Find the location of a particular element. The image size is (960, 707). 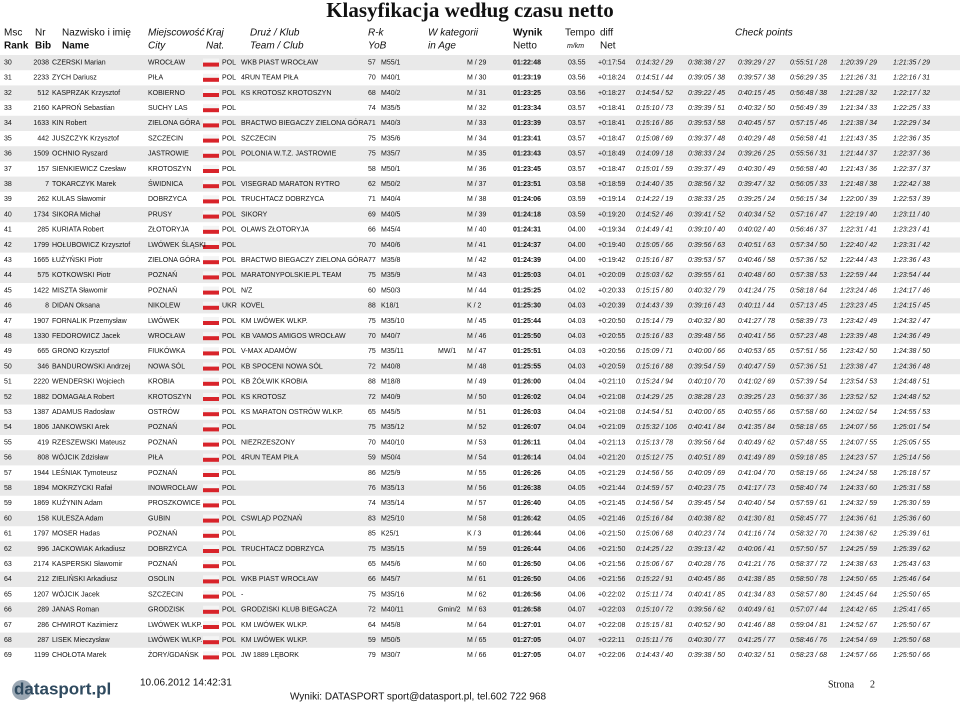

cell: PRUSY is located at coordinates (160, 214).